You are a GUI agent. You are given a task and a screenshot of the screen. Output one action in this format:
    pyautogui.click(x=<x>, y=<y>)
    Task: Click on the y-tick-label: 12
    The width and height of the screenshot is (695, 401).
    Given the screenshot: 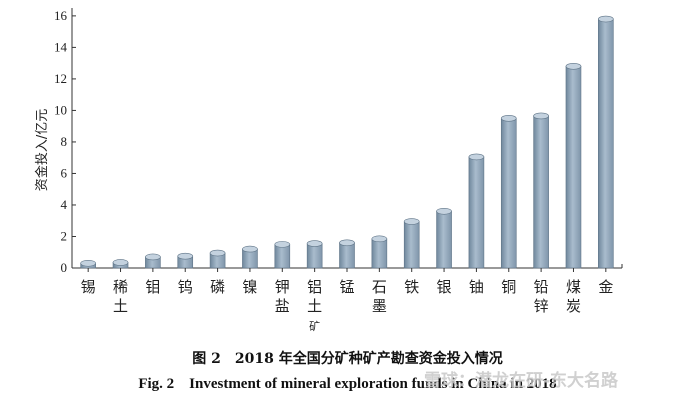 What is the action you would take?
    pyautogui.click(x=60, y=78)
    